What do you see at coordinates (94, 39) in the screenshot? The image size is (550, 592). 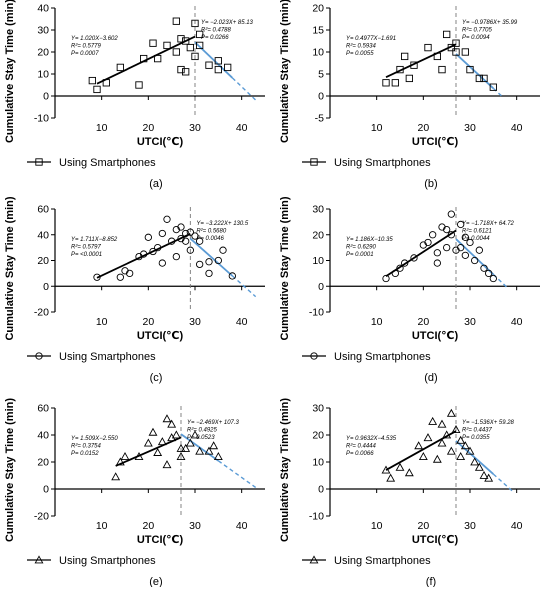 I see `left-fit-annotation: Y= 1.020X−3.602` at bounding box center [94, 39].